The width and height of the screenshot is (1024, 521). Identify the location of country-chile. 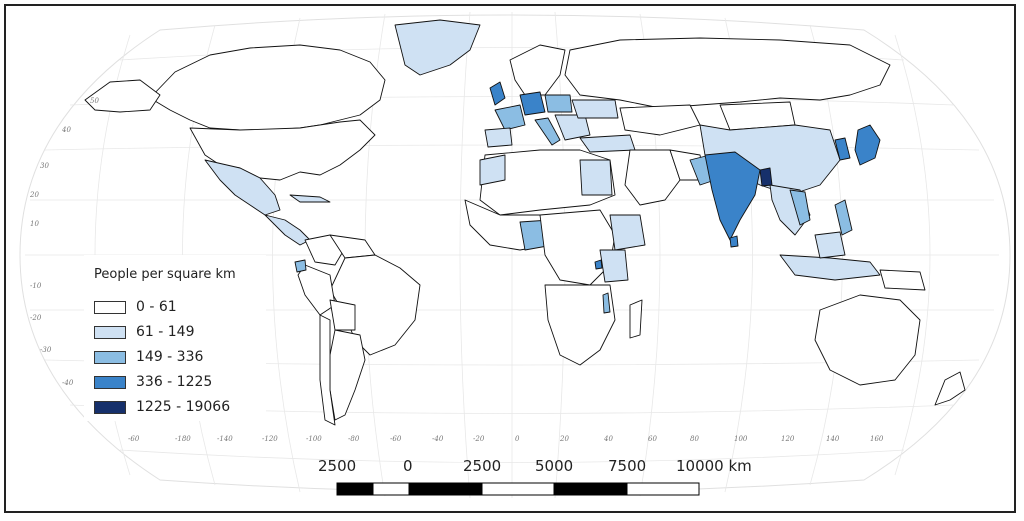
(327, 370).